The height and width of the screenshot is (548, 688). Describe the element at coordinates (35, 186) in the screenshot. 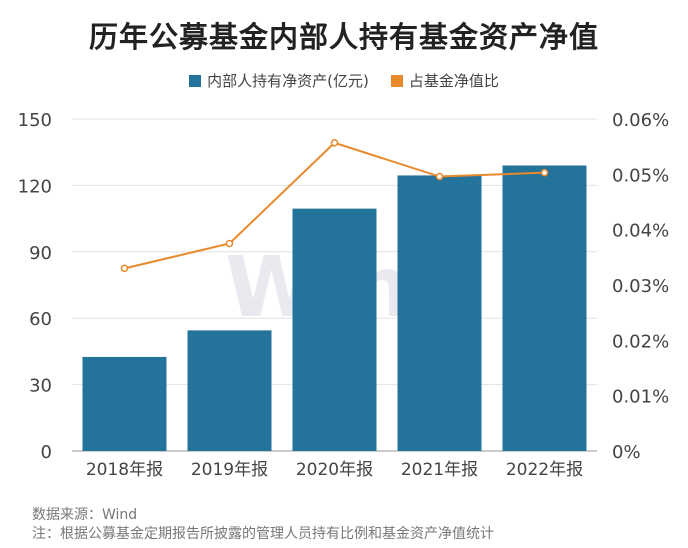

I see `y-left-tick-label: 120` at that location.